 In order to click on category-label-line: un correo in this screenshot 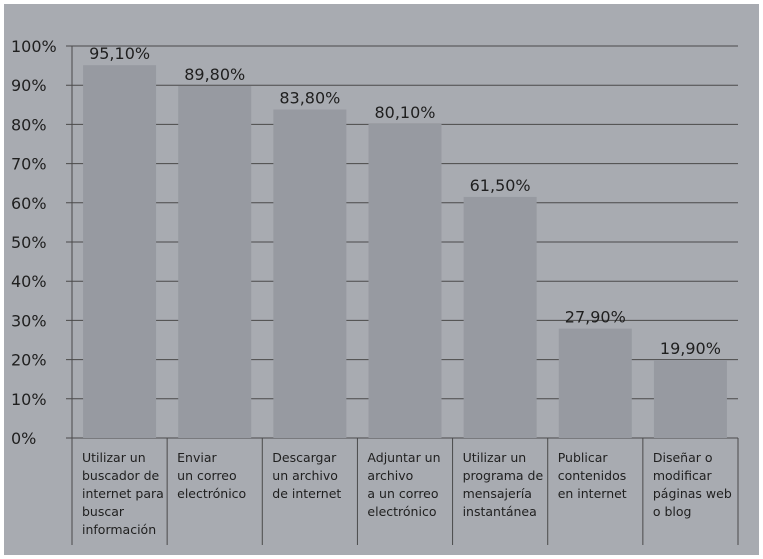, I will do `click(206, 475)`.